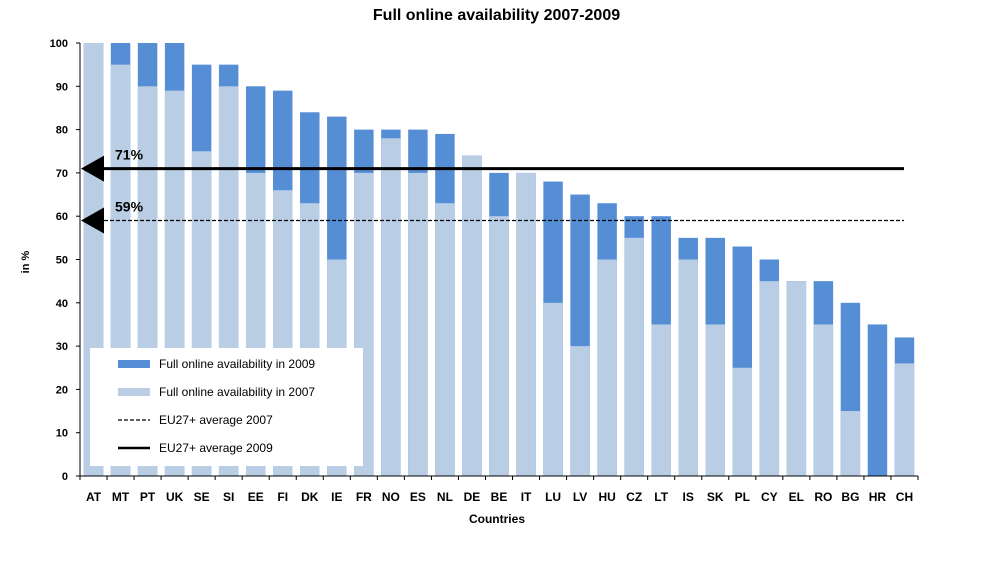 The image size is (993, 567). I want to click on x-tick-label-dk: DK, so click(310, 497).